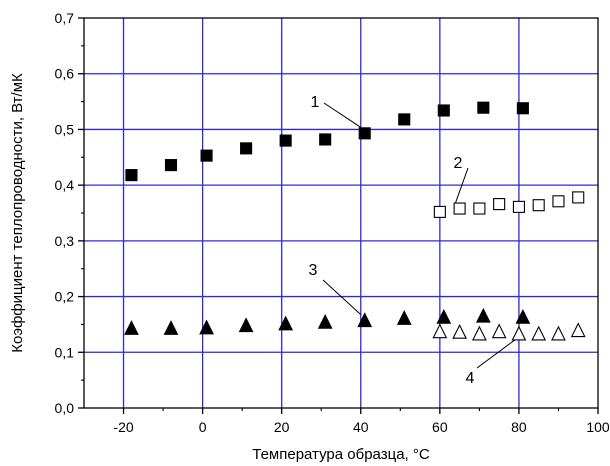  Describe the element at coordinates (123, 427) in the screenshot. I see `x-tick-label: -20` at that location.